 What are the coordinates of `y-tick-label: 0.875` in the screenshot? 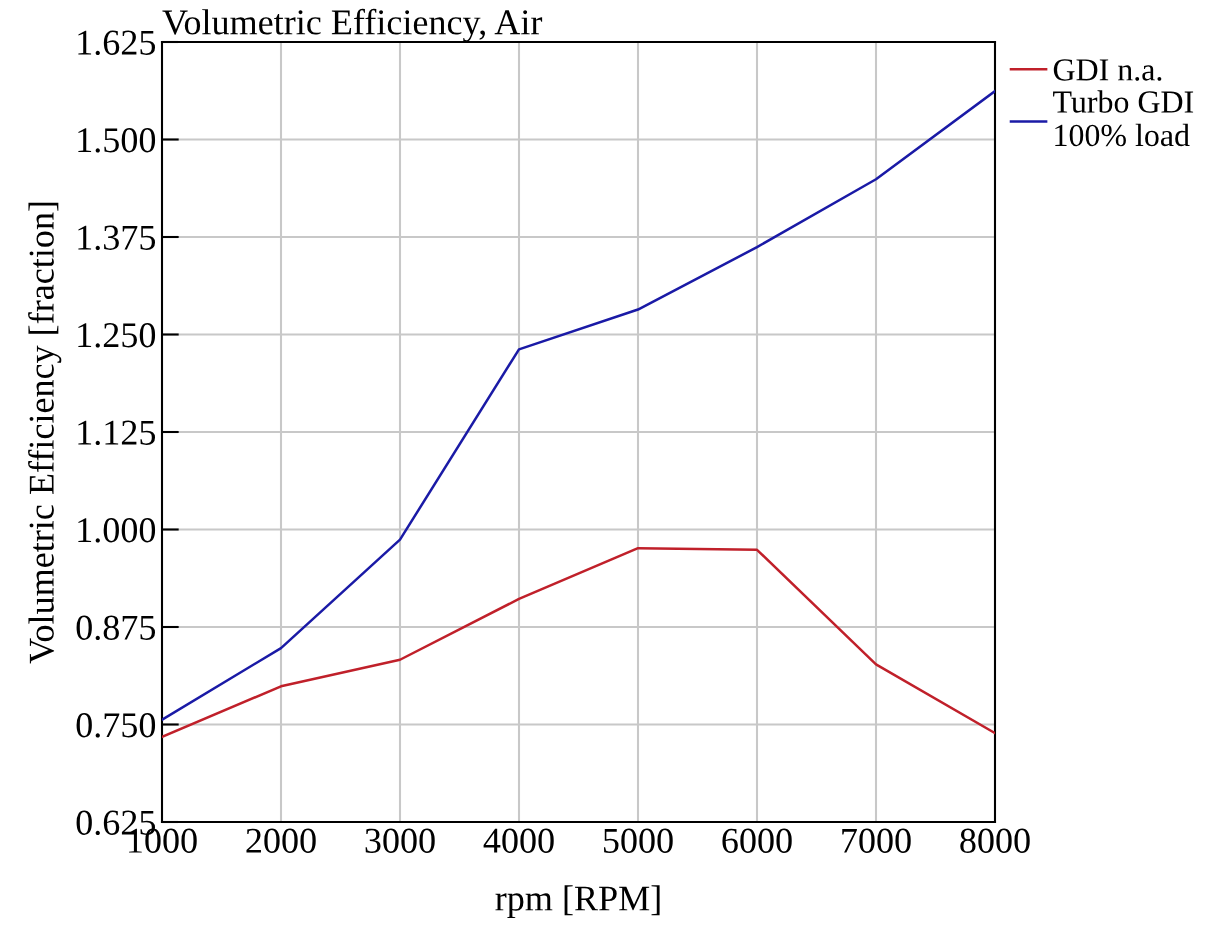 It's located at (116, 628).